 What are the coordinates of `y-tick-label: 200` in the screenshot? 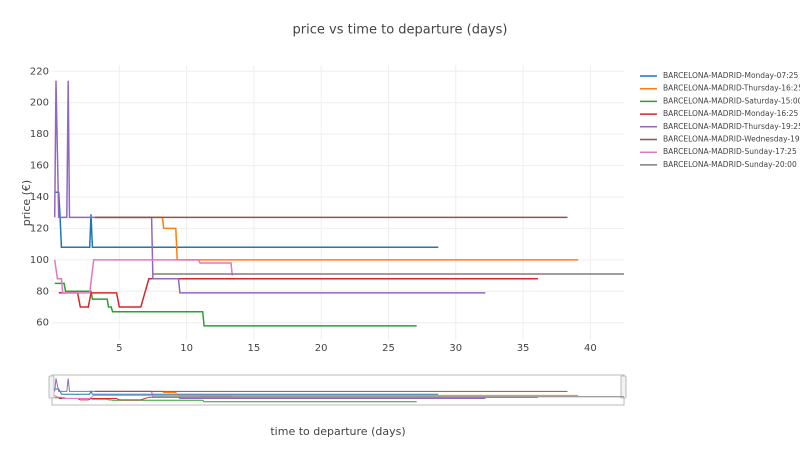 It's located at (39, 103).